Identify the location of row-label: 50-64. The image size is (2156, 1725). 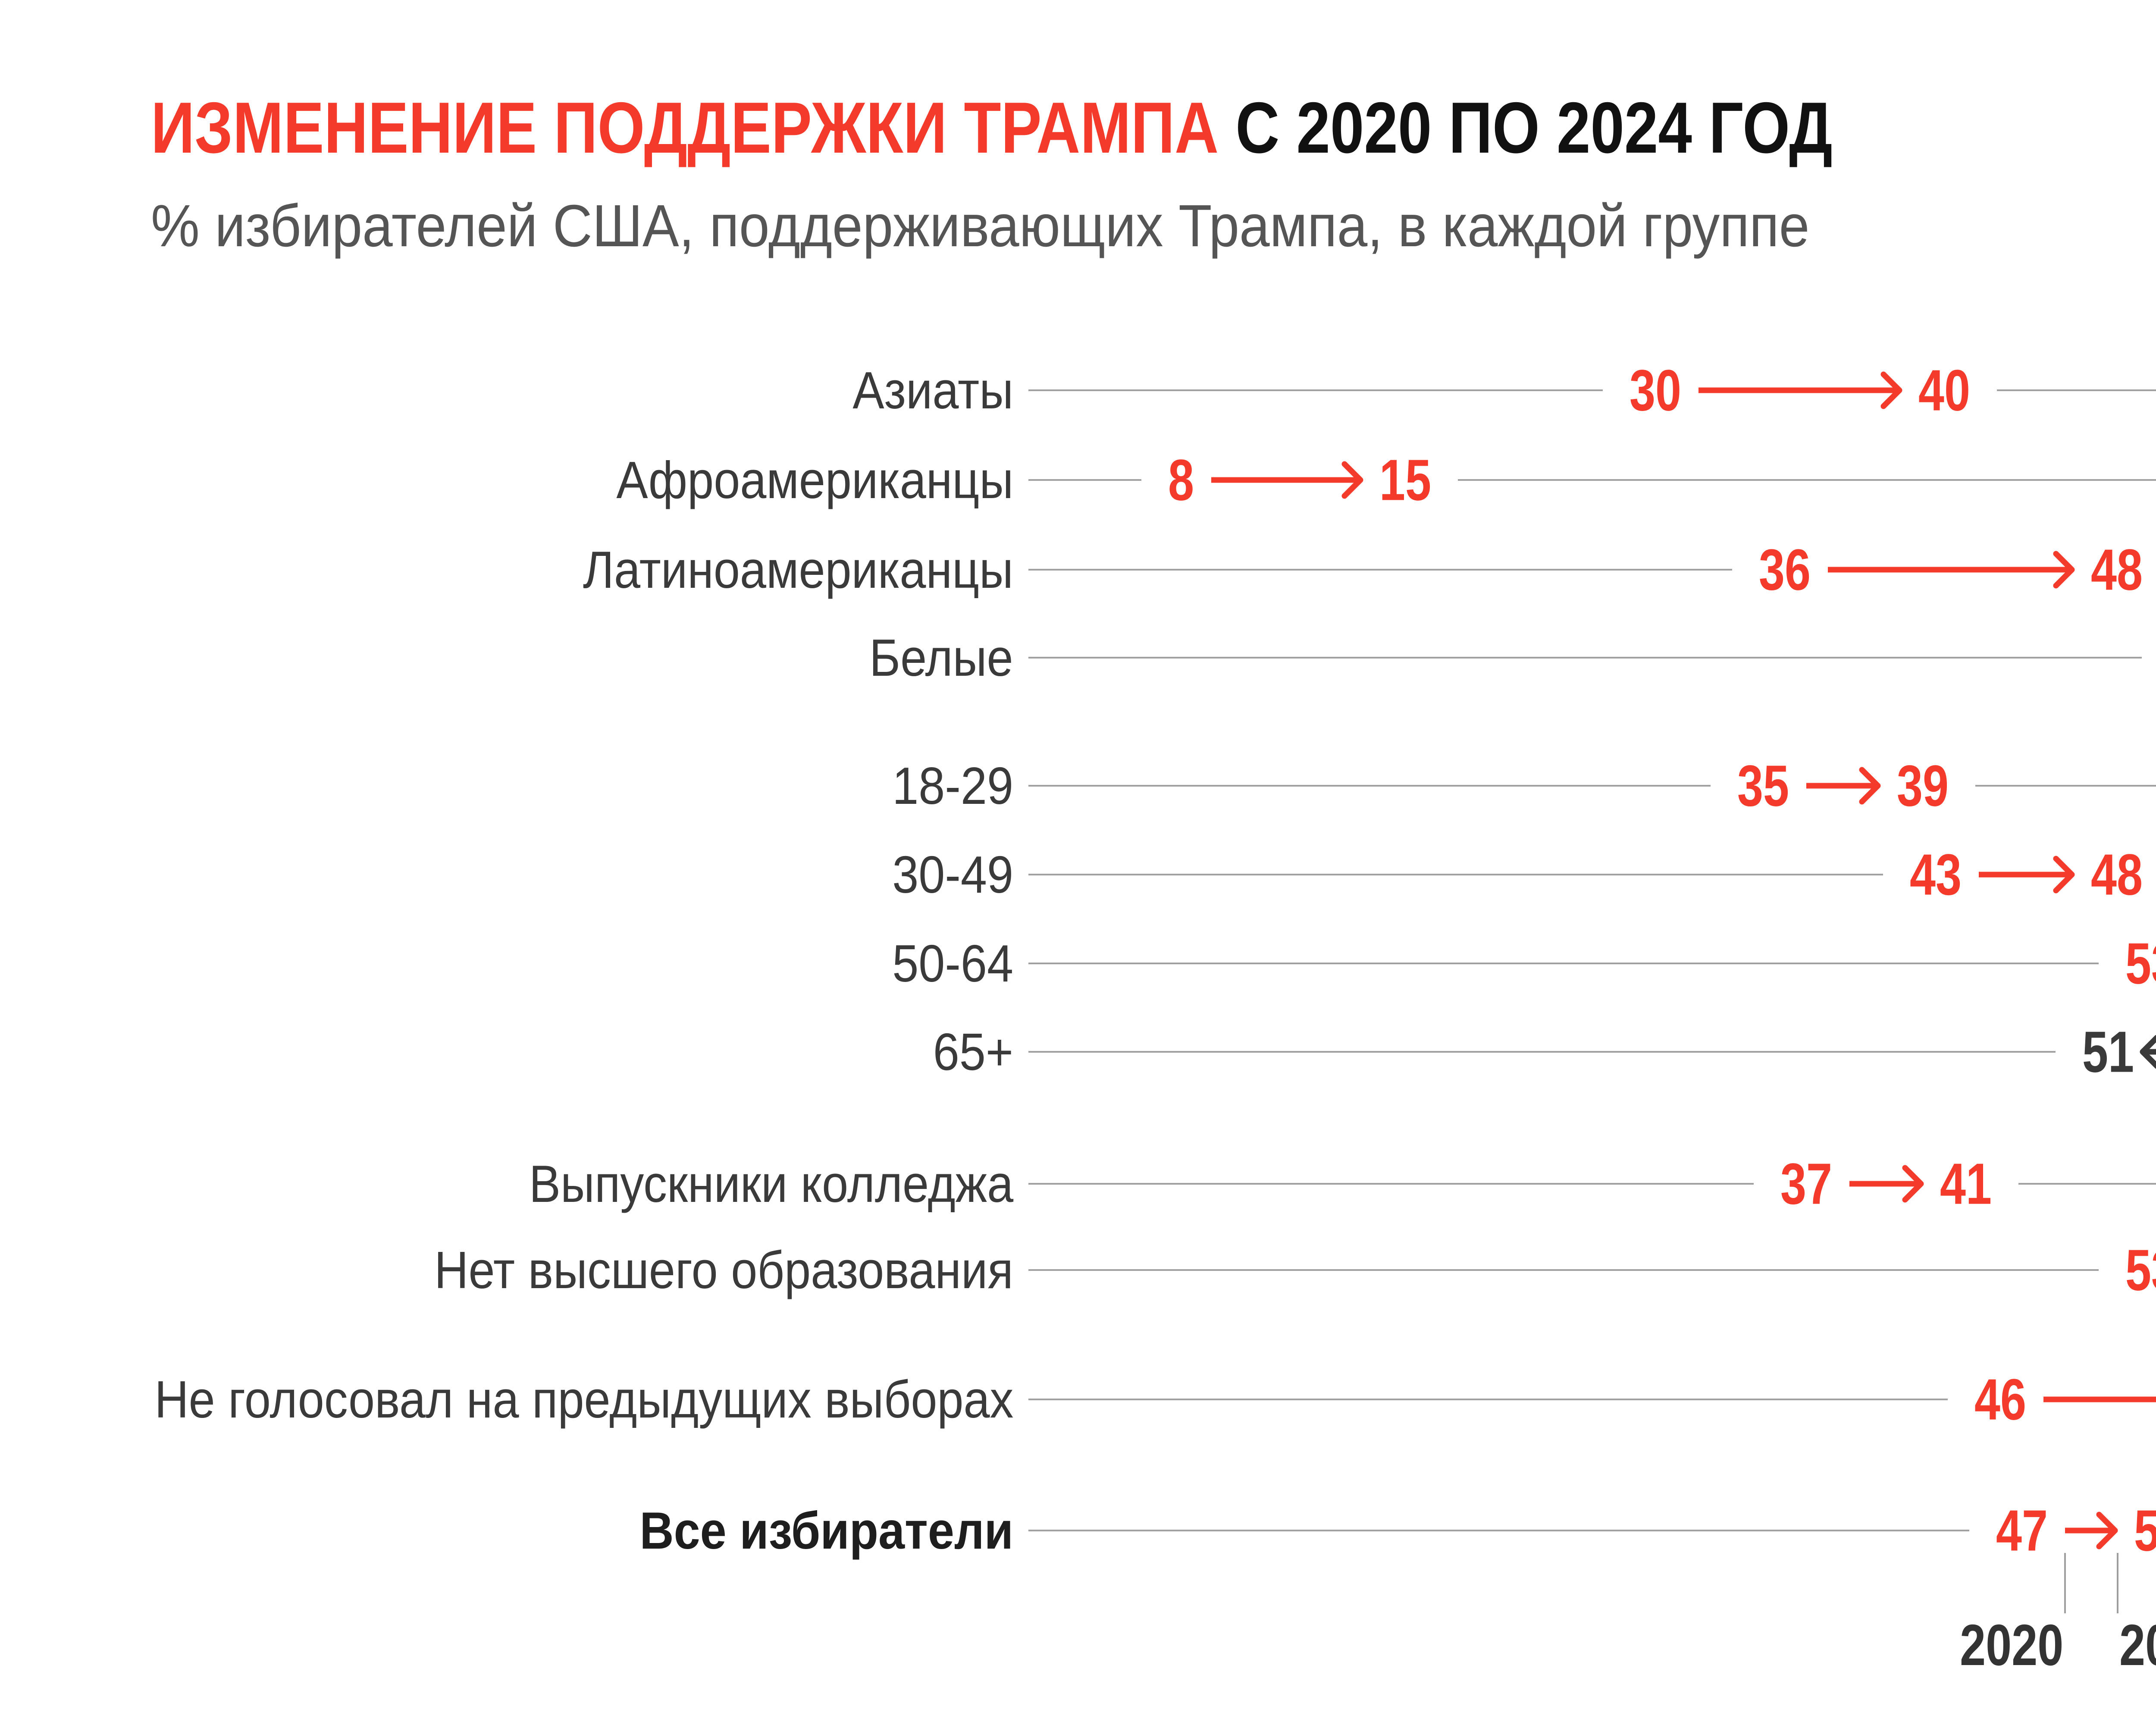
(952, 963).